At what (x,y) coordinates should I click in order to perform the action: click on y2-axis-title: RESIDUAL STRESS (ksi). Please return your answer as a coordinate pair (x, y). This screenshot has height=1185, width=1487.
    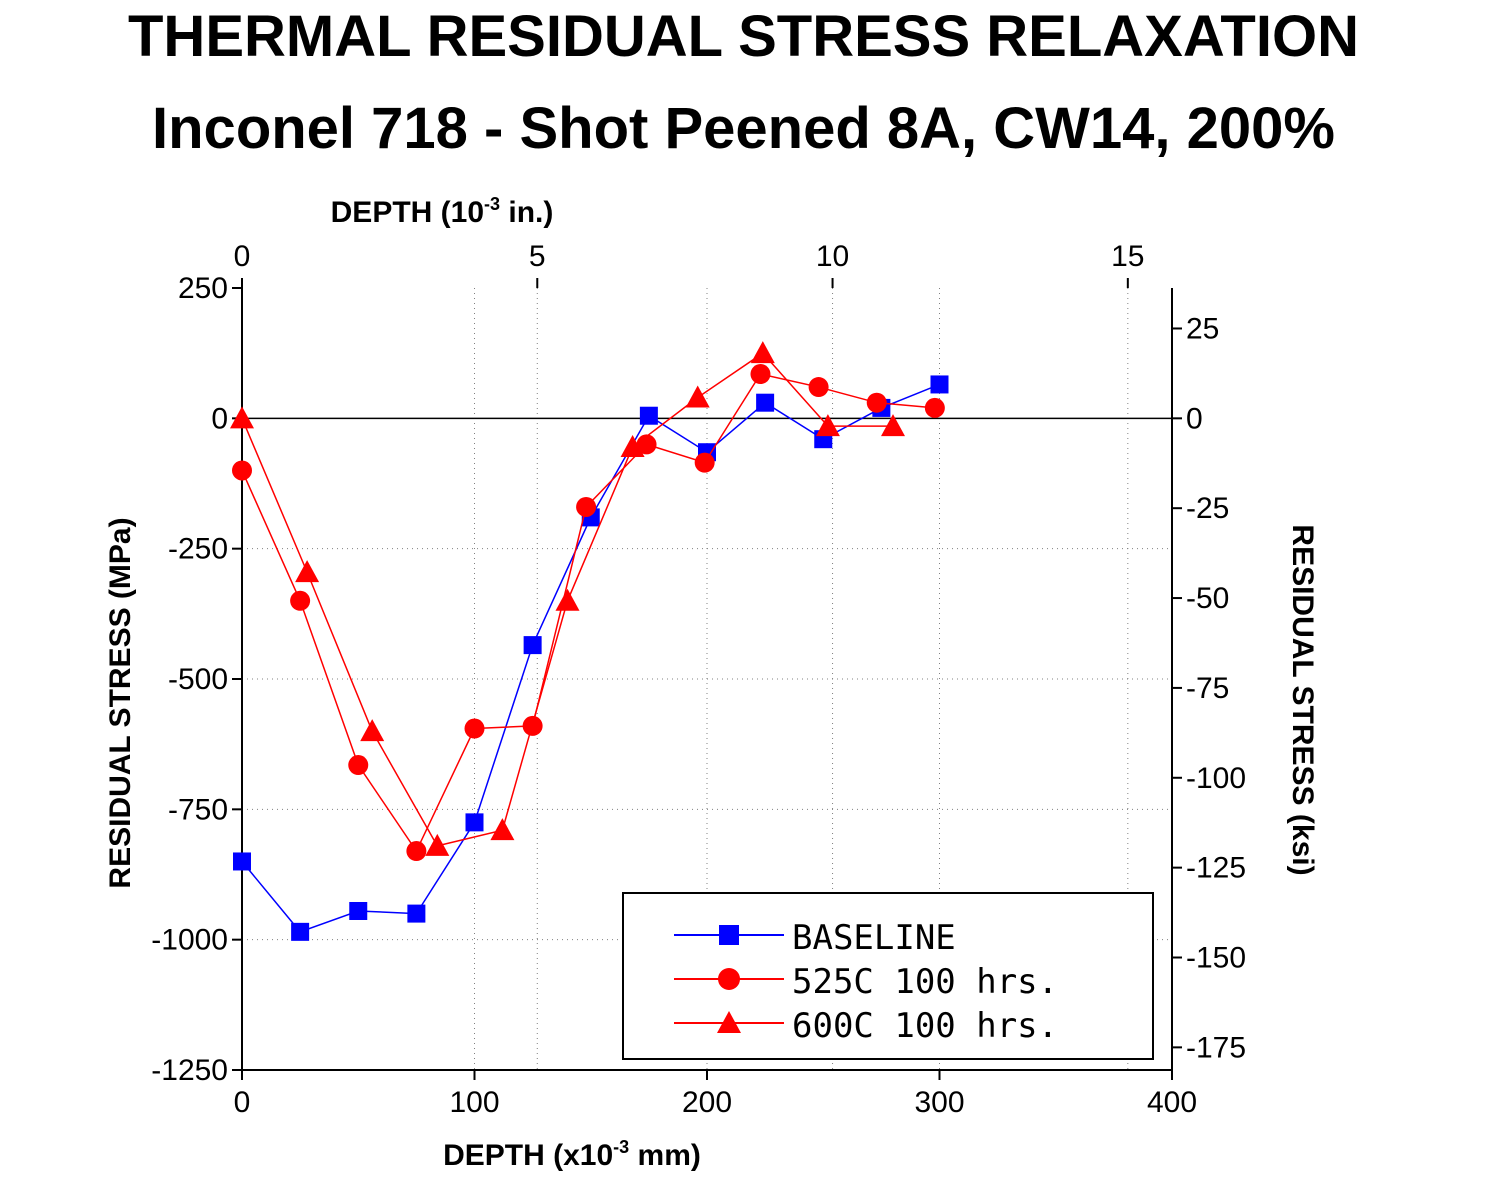
    Looking at the image, I should click on (1302, 699).